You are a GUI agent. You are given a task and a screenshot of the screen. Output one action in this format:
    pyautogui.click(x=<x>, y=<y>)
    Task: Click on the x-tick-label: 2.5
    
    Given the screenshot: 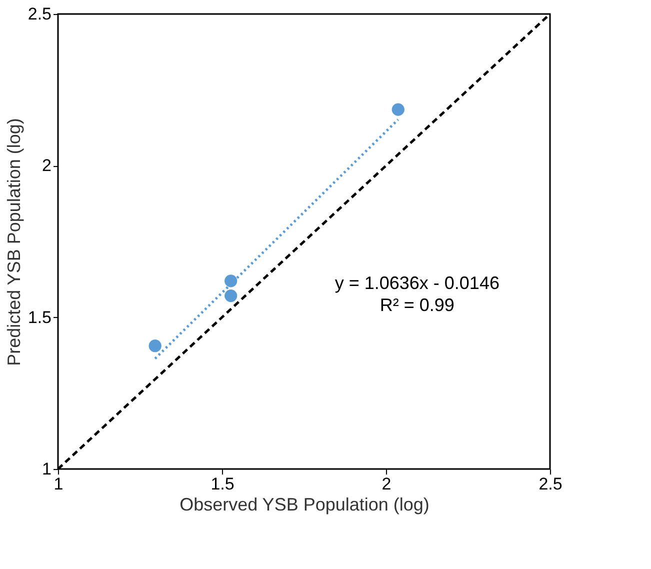 What is the action you would take?
    pyautogui.click(x=550, y=484)
    